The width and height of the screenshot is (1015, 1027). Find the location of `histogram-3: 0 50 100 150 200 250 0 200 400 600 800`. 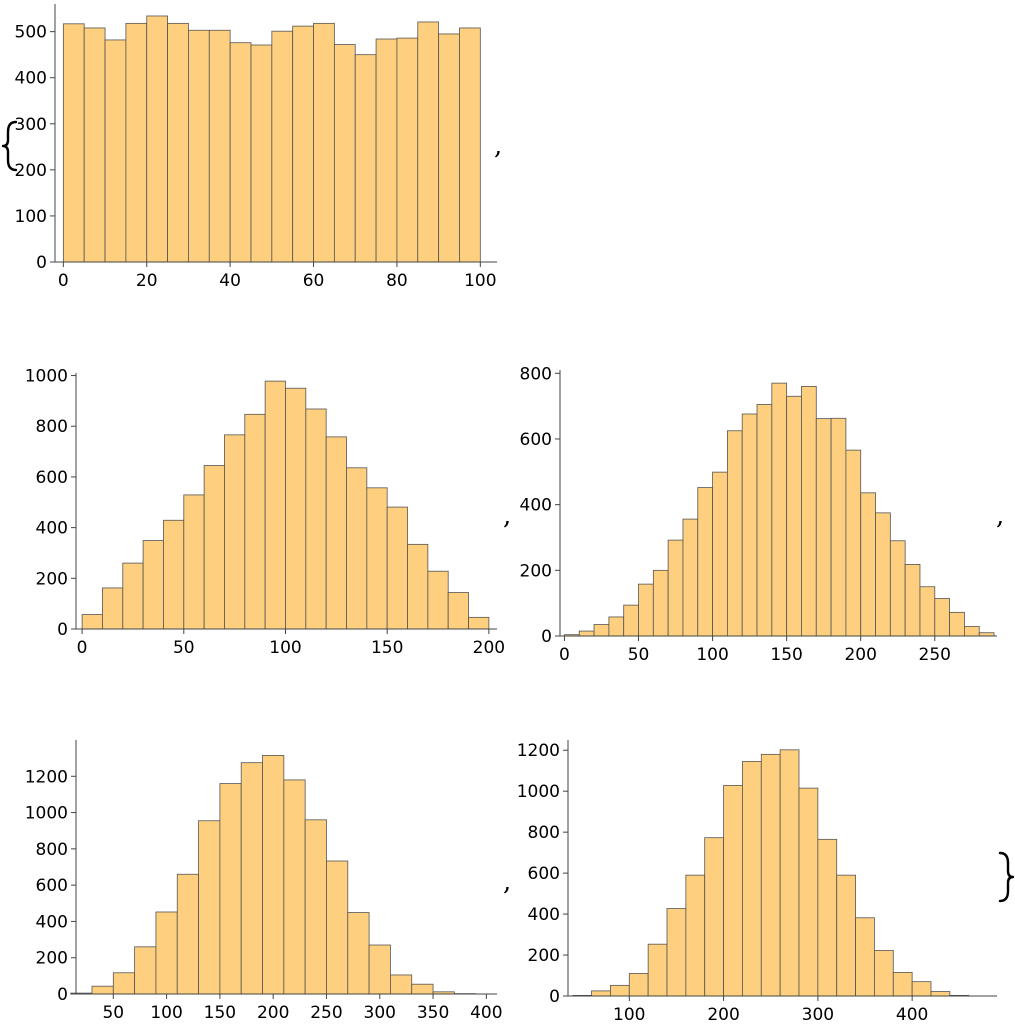

histogram-3: 0 50 100 150 200 250 0 200 400 600 800 is located at coordinates (758, 514).